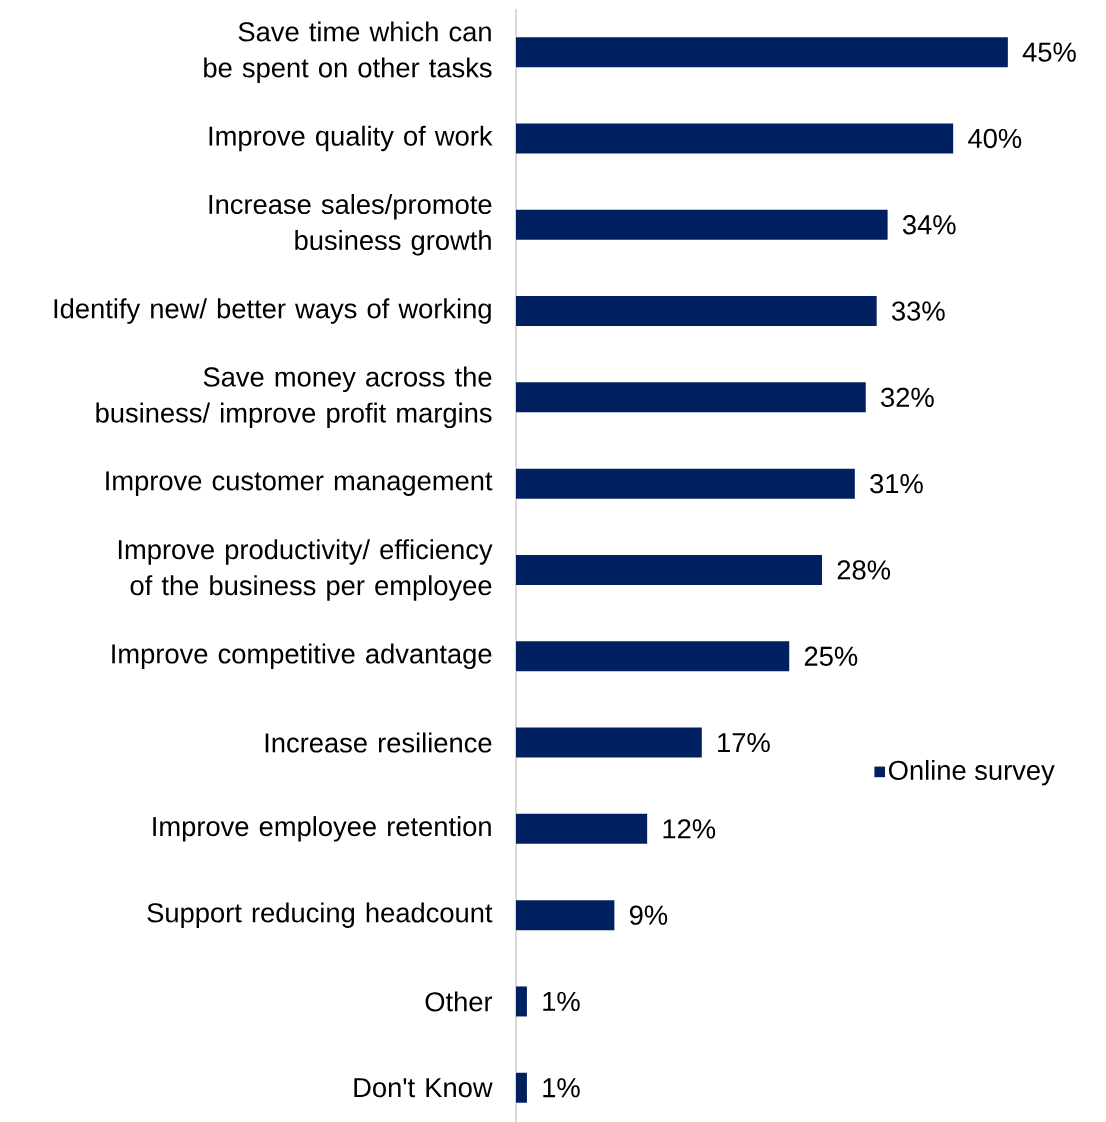  Describe the element at coordinates (918, 311) in the screenshot. I see `data-label: 33%` at that location.